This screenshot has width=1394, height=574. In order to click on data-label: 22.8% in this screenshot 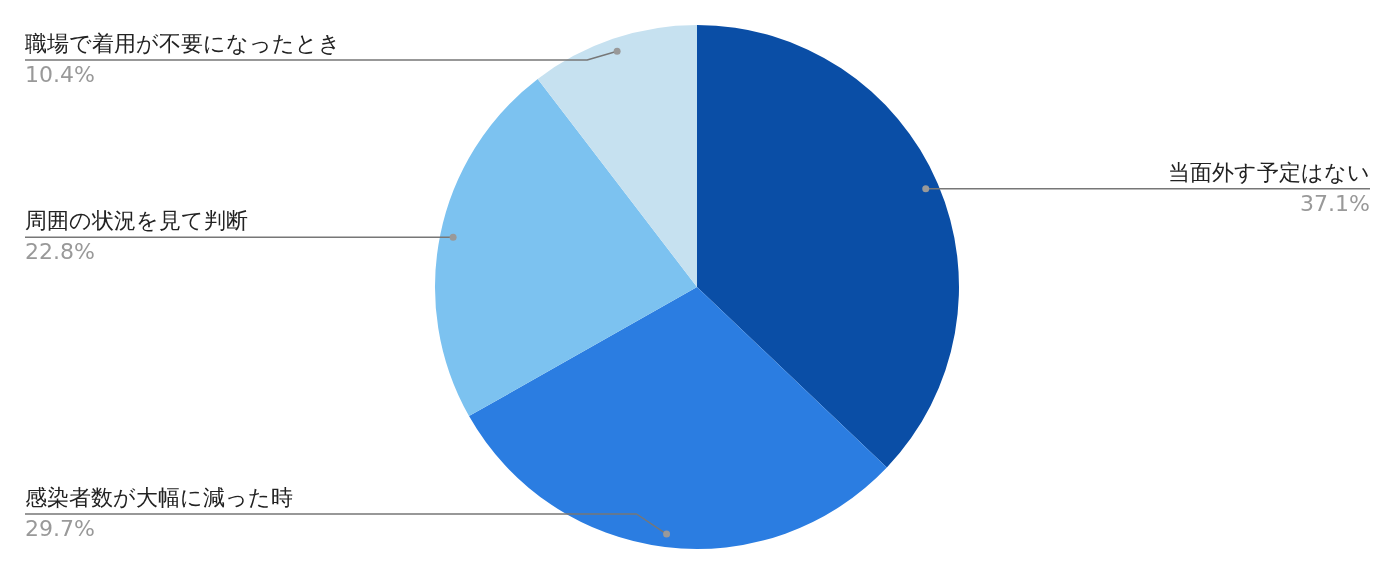, I will do `click(60, 252)`.